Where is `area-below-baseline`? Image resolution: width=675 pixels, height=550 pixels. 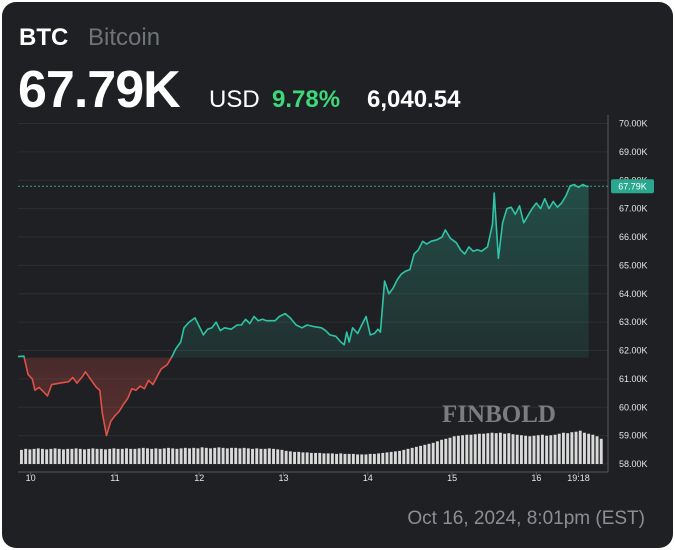
area-below-baseline is located at coordinates (303, 396).